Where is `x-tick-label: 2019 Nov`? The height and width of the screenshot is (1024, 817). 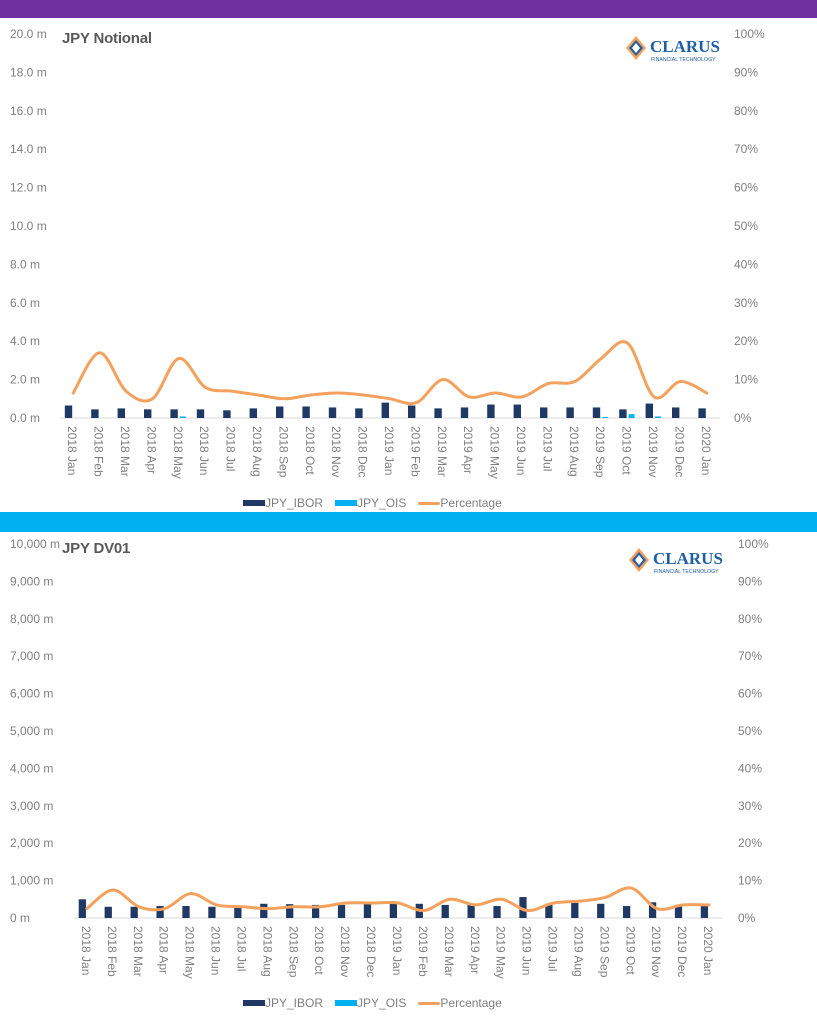 x-tick-label: 2019 Nov is located at coordinates (656, 951).